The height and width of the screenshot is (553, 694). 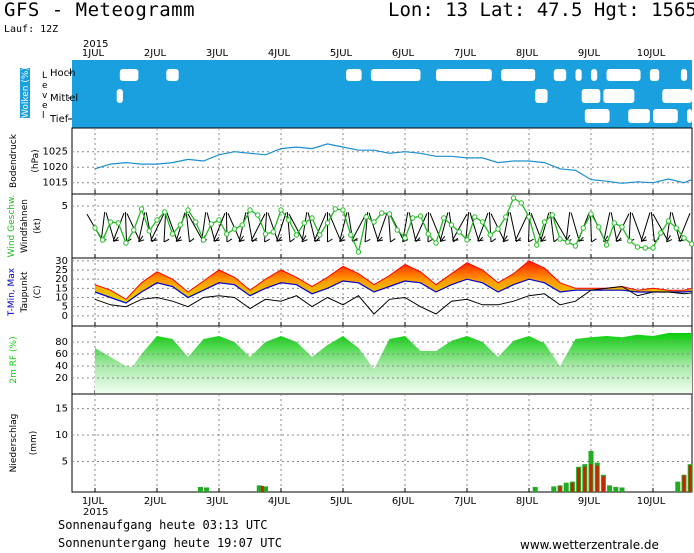 I want to click on temperature-range-band, so click(x=393, y=281).